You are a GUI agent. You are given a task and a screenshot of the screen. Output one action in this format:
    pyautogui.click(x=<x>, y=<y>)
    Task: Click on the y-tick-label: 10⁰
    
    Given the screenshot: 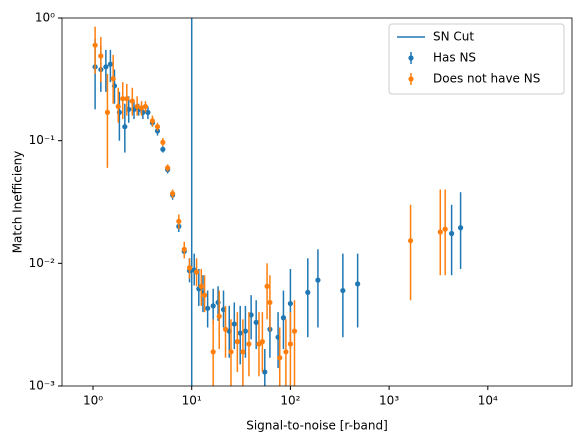 What is the action you would take?
    pyautogui.click(x=45, y=18)
    